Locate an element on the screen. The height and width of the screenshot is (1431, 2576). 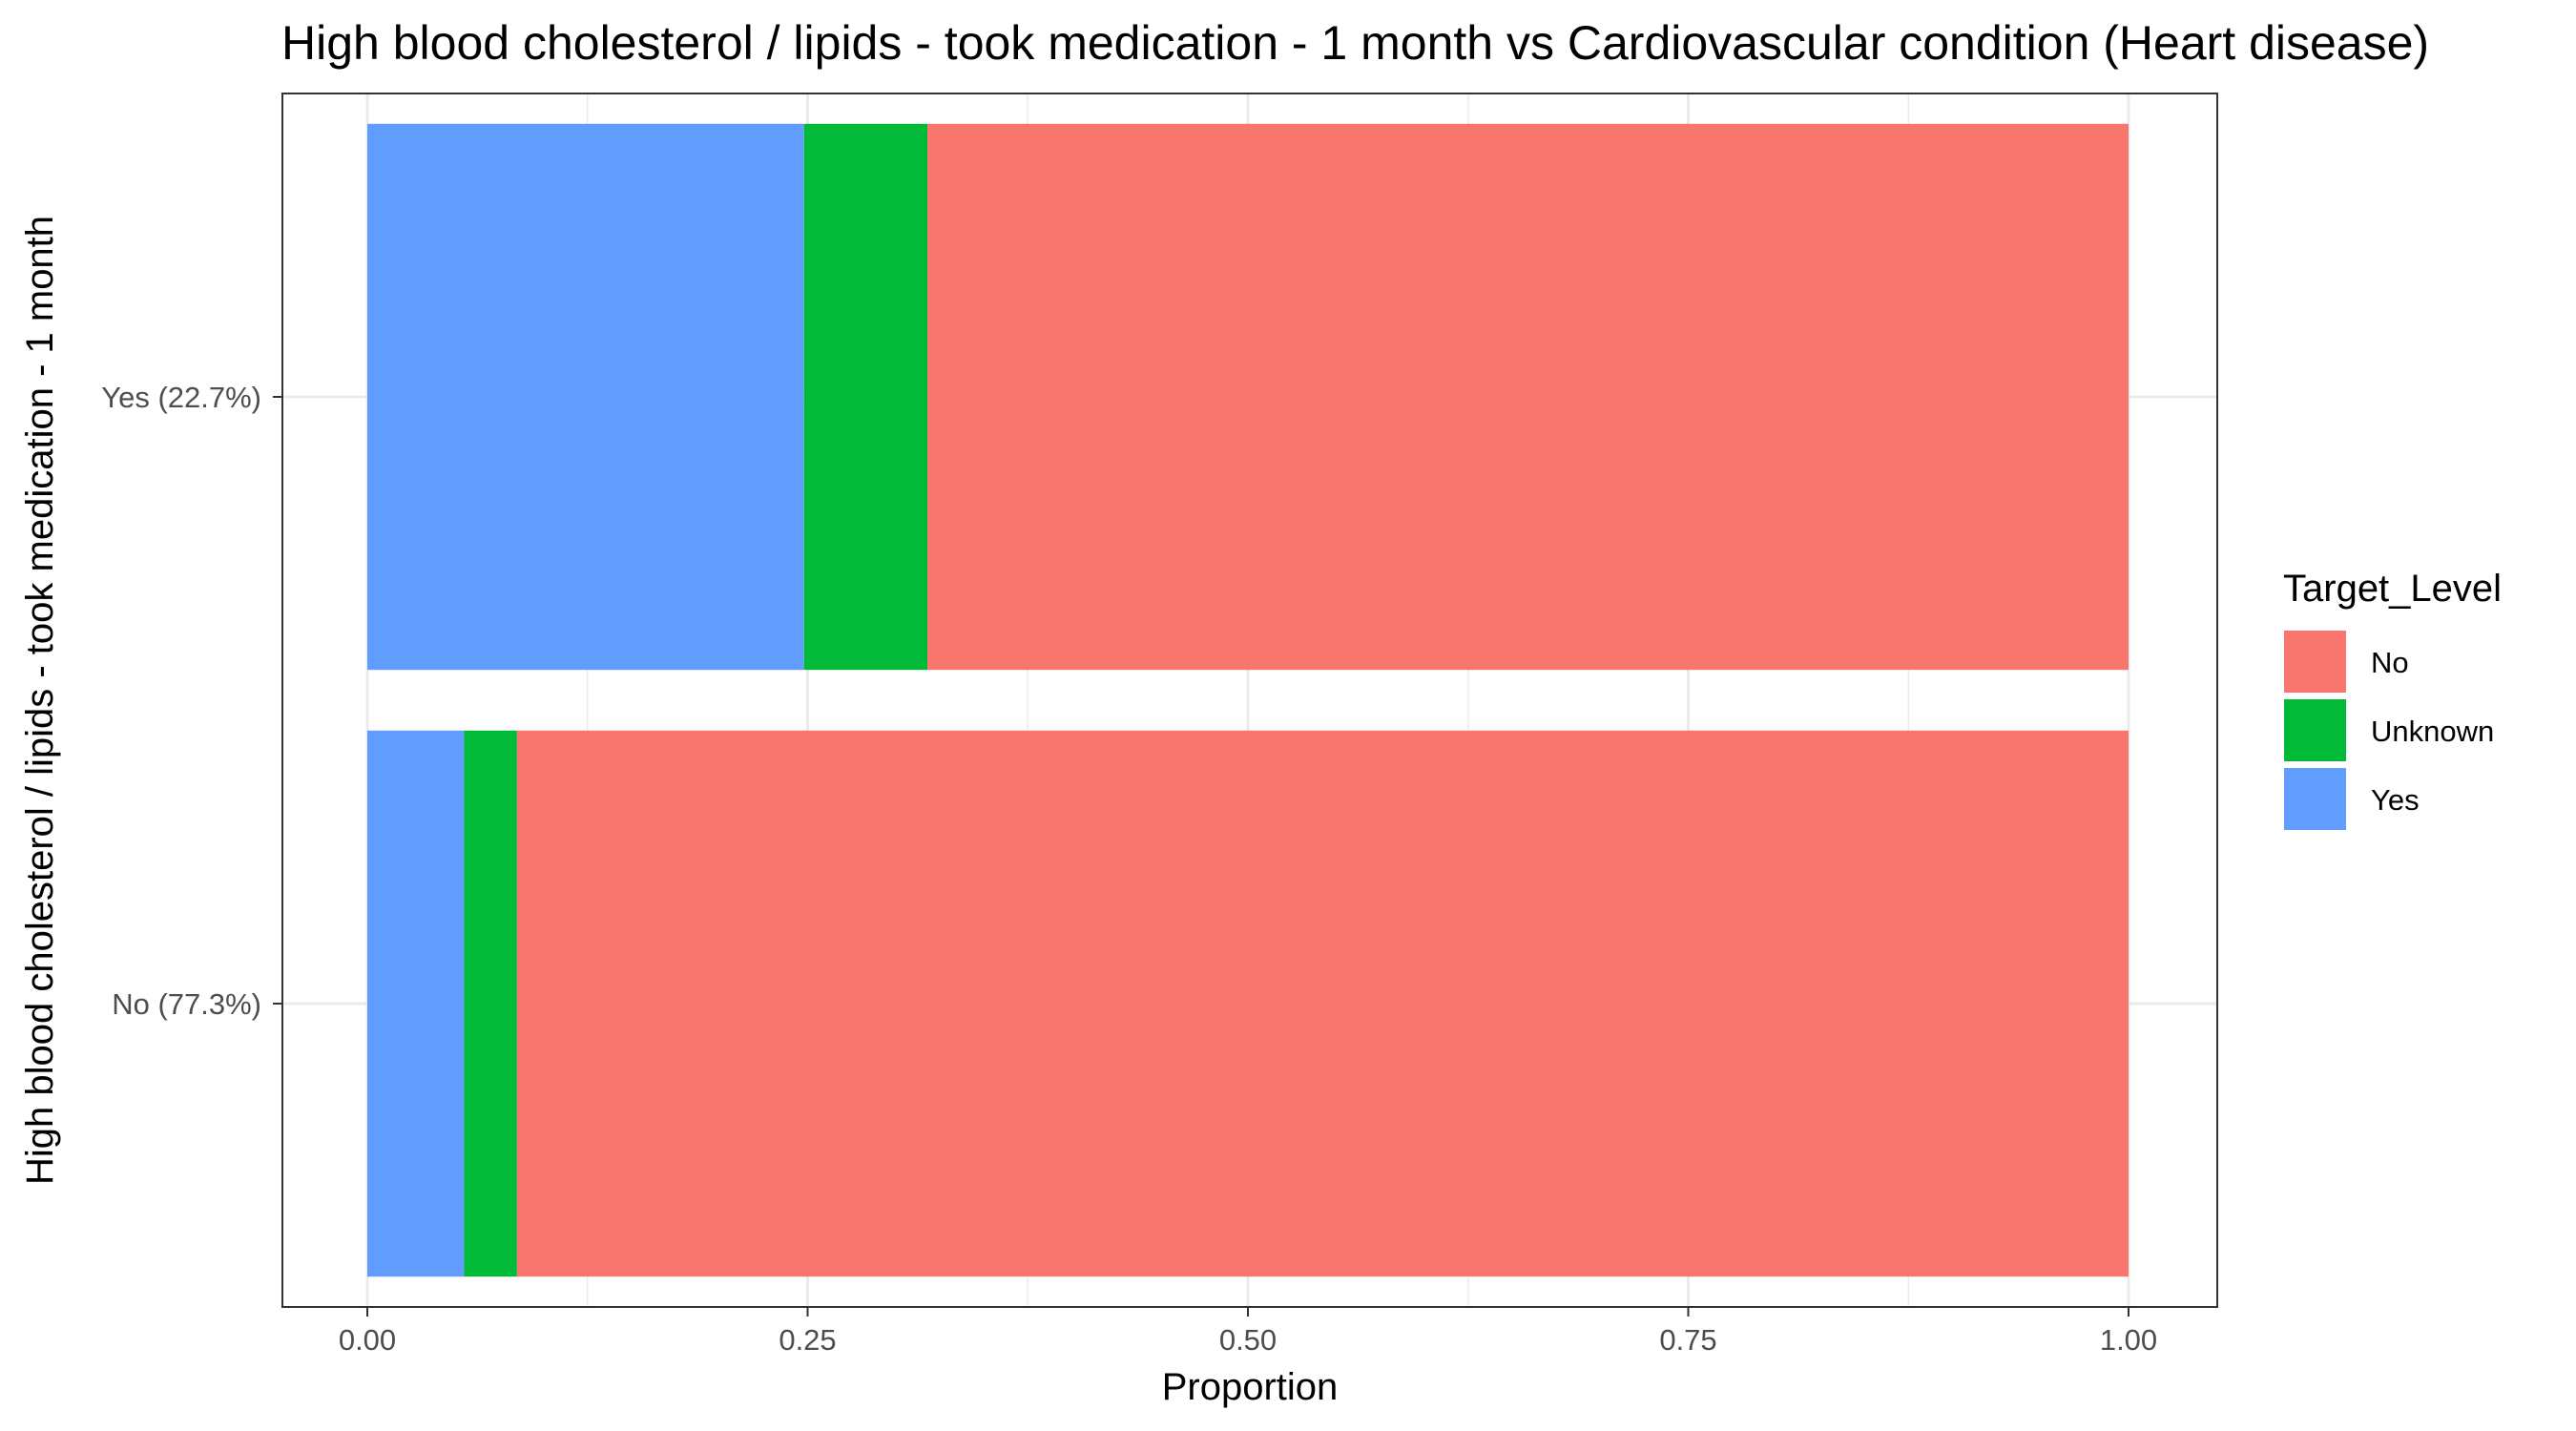
legend-label-unknown: Unknown is located at coordinates (2432, 731).